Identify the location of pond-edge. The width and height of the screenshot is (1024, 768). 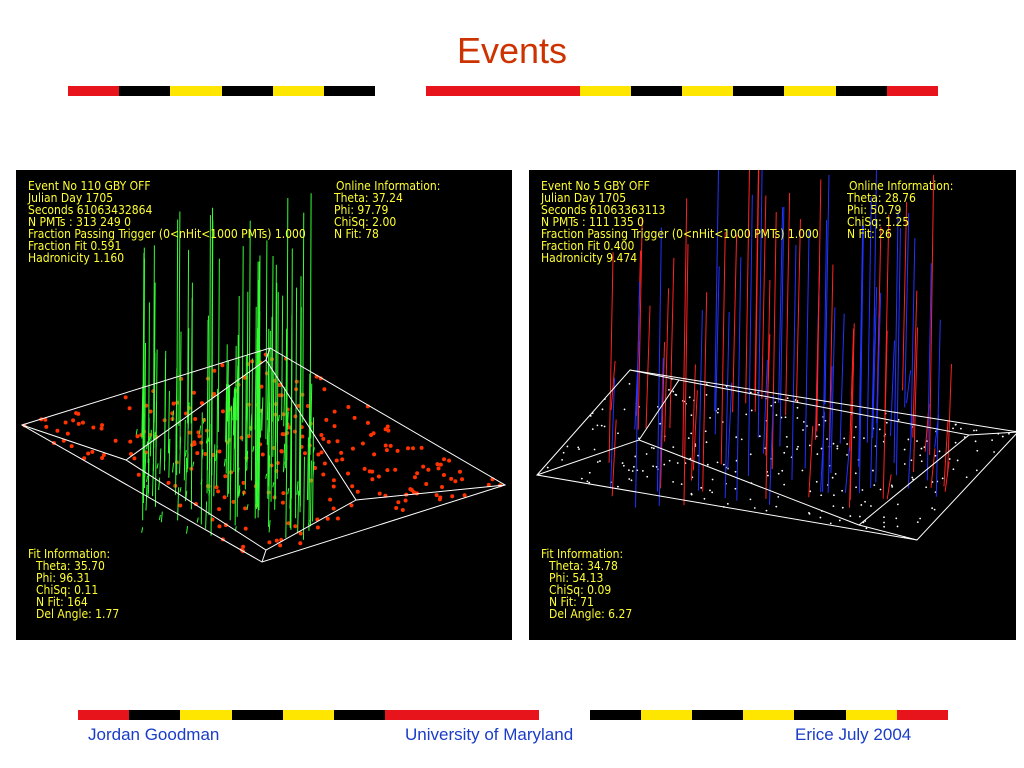
(264, 556).